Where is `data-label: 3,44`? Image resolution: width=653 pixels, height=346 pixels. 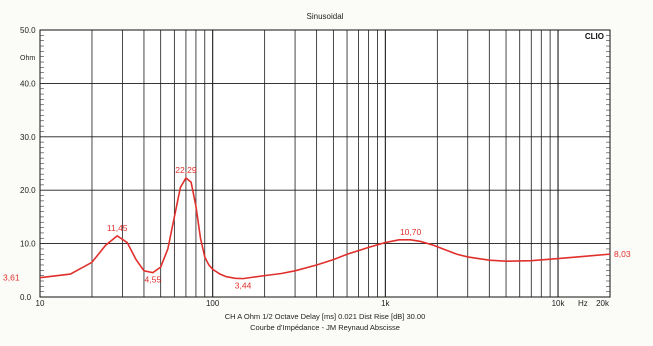
data-label: 3,44 is located at coordinates (243, 286).